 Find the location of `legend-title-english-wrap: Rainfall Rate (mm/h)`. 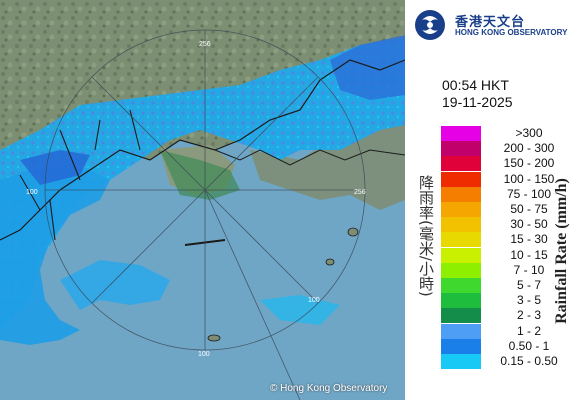

legend-title-english-wrap: Rainfall Rate (mm/h) is located at coordinates (559, 250).